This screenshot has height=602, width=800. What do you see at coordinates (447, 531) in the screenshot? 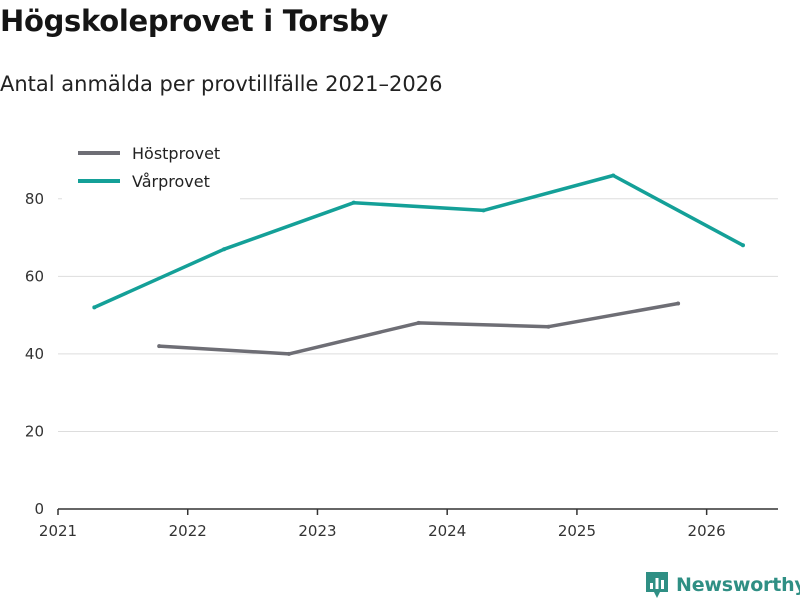
I see `x-tick-label: 2024` at bounding box center [447, 531].